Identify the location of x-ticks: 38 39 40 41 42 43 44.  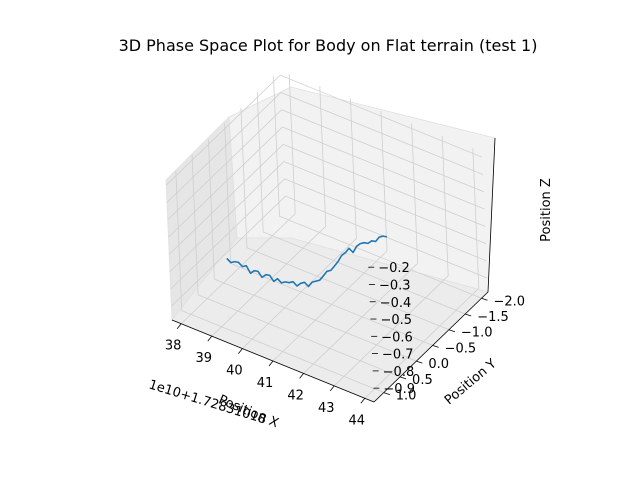
(265, 375).